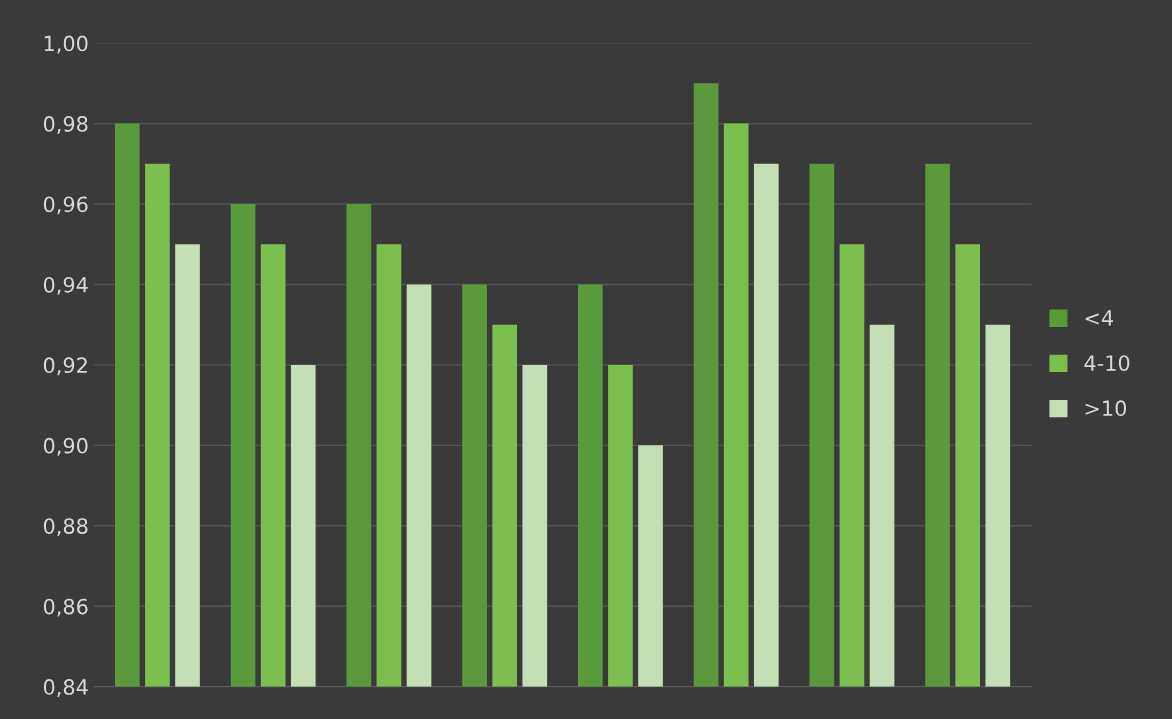 Image resolution: width=1172 pixels, height=719 pixels. I want to click on legend-label: <4, so click(1099, 318).